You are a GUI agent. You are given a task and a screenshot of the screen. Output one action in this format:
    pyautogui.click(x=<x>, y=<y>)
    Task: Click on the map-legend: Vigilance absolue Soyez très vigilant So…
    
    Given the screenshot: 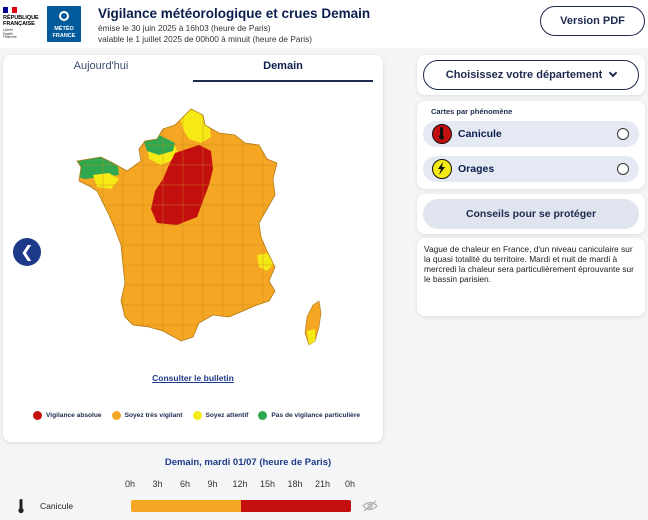 What is the action you would take?
    pyautogui.click(x=196, y=415)
    